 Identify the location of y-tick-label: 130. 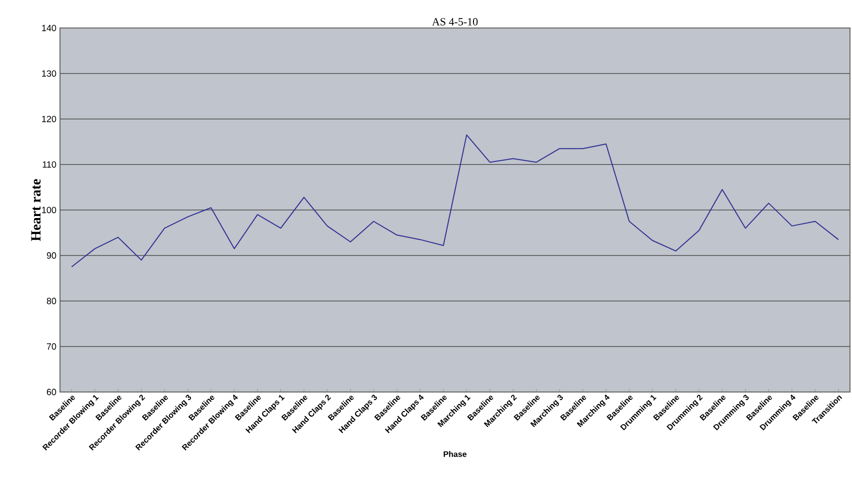
(49, 73).